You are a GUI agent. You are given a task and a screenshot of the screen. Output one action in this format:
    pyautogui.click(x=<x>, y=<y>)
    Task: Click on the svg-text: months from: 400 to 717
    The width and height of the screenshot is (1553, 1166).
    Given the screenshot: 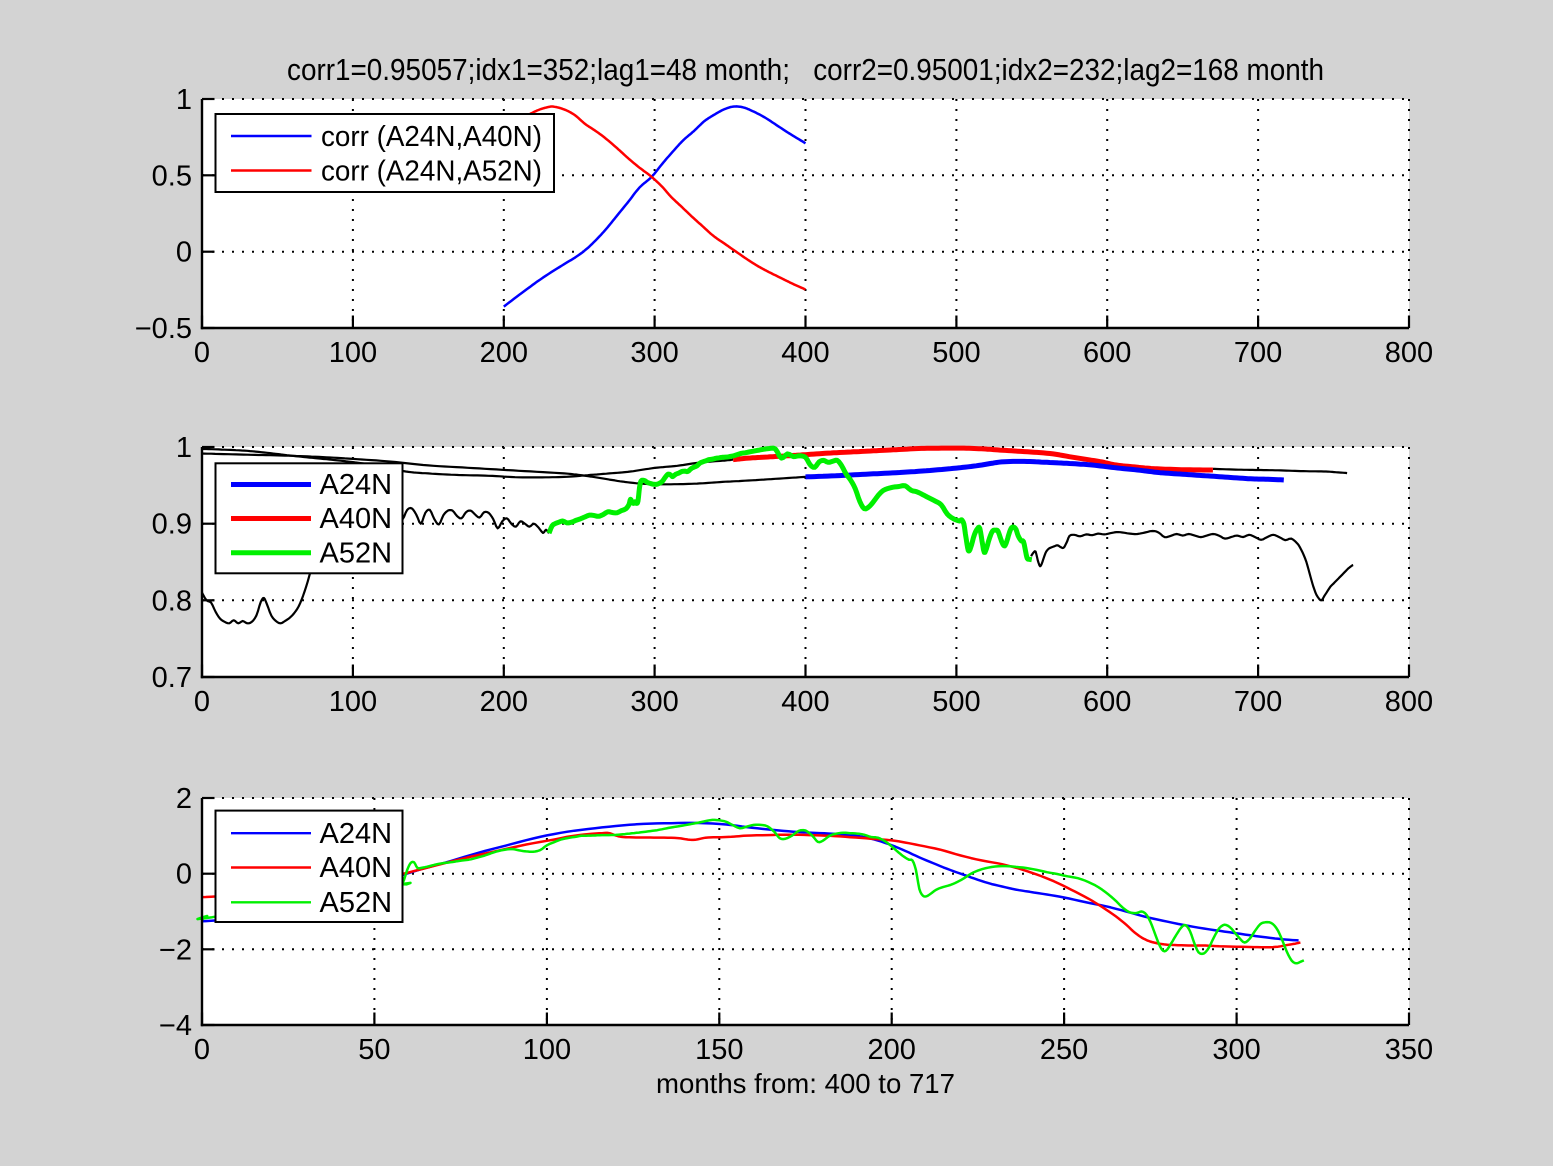 What is the action you would take?
    pyautogui.click(x=805, y=1083)
    